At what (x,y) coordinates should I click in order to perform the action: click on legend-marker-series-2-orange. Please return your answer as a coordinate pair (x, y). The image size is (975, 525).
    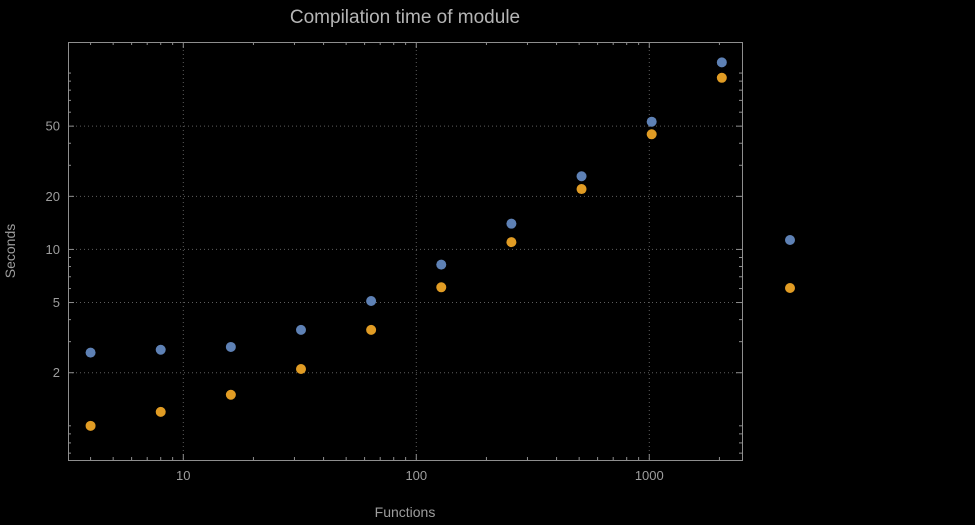
    Looking at the image, I should click on (790, 288).